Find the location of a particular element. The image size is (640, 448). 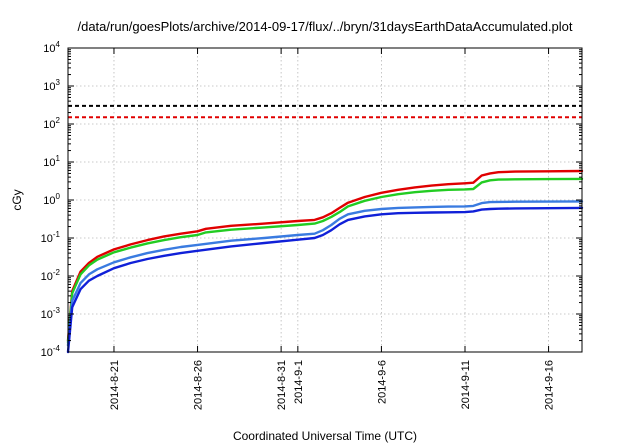

y-tick-label: 10⁻⁴ is located at coordinates (51, 351).